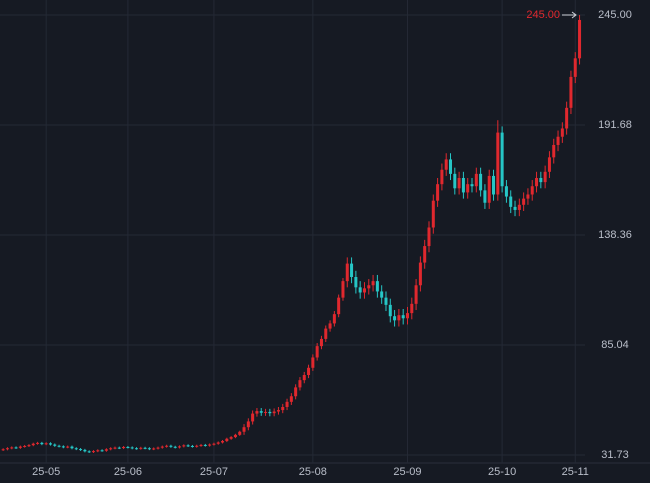  I want to click on x-tick-label: 25-11, so click(575, 472).